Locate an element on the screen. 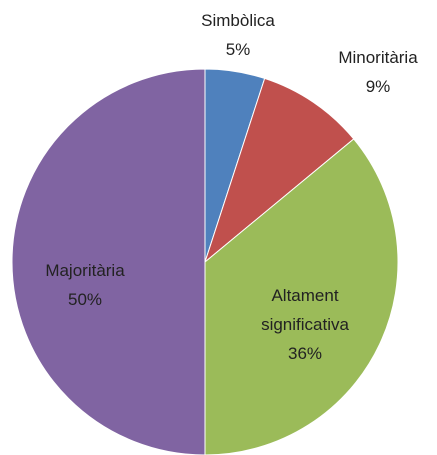 The height and width of the screenshot is (455, 437). category-label: Altament significativa is located at coordinates (305, 310).